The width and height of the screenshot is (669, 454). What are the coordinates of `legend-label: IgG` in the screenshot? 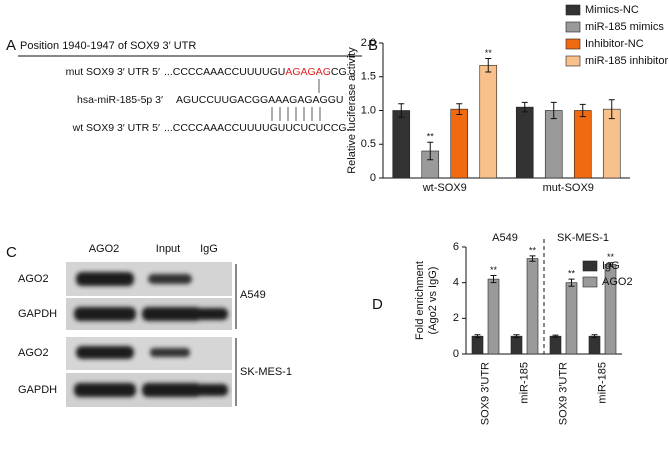 It's located at (611, 266).